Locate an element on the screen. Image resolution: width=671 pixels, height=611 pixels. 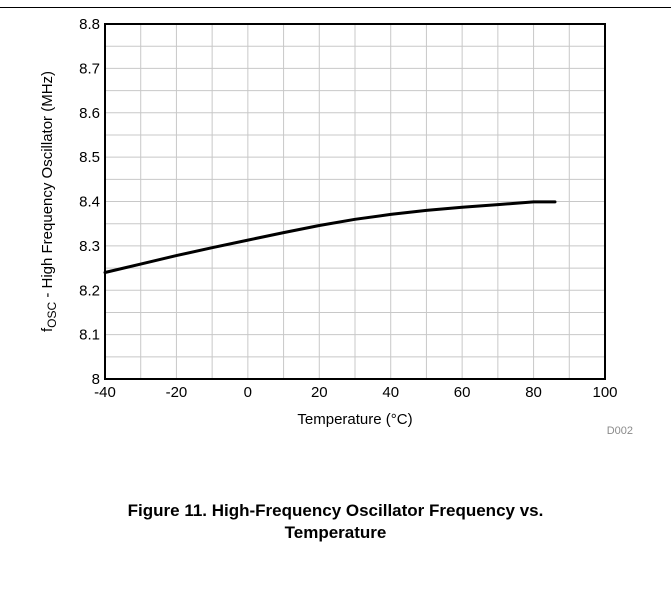
x-tick-label: 60 is located at coordinates (462, 392).